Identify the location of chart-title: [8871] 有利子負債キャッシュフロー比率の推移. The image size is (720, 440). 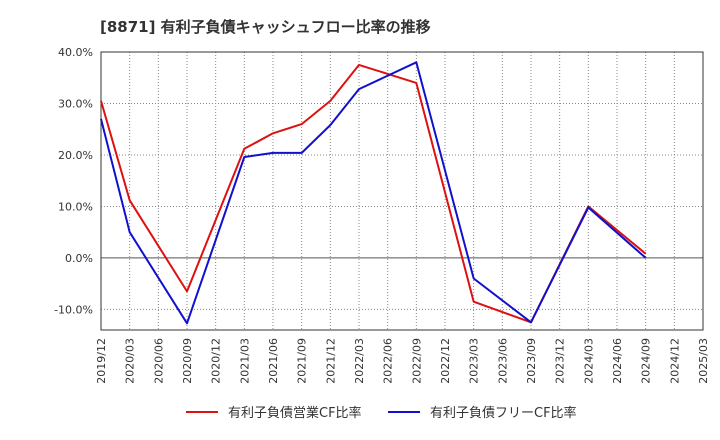
(265, 27).